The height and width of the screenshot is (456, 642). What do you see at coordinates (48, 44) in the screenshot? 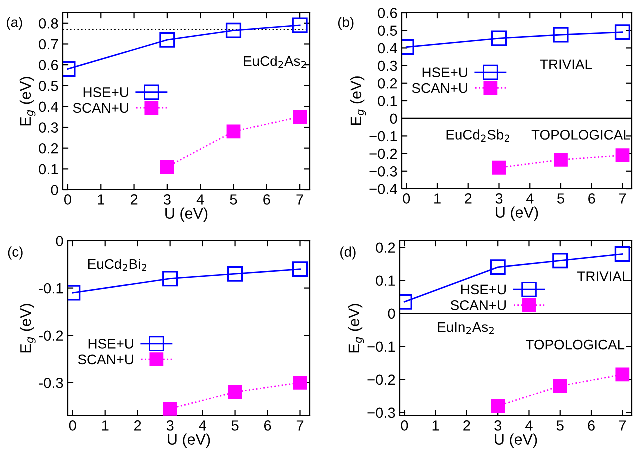
I see `y-tick-label: 0.7` at bounding box center [48, 44].